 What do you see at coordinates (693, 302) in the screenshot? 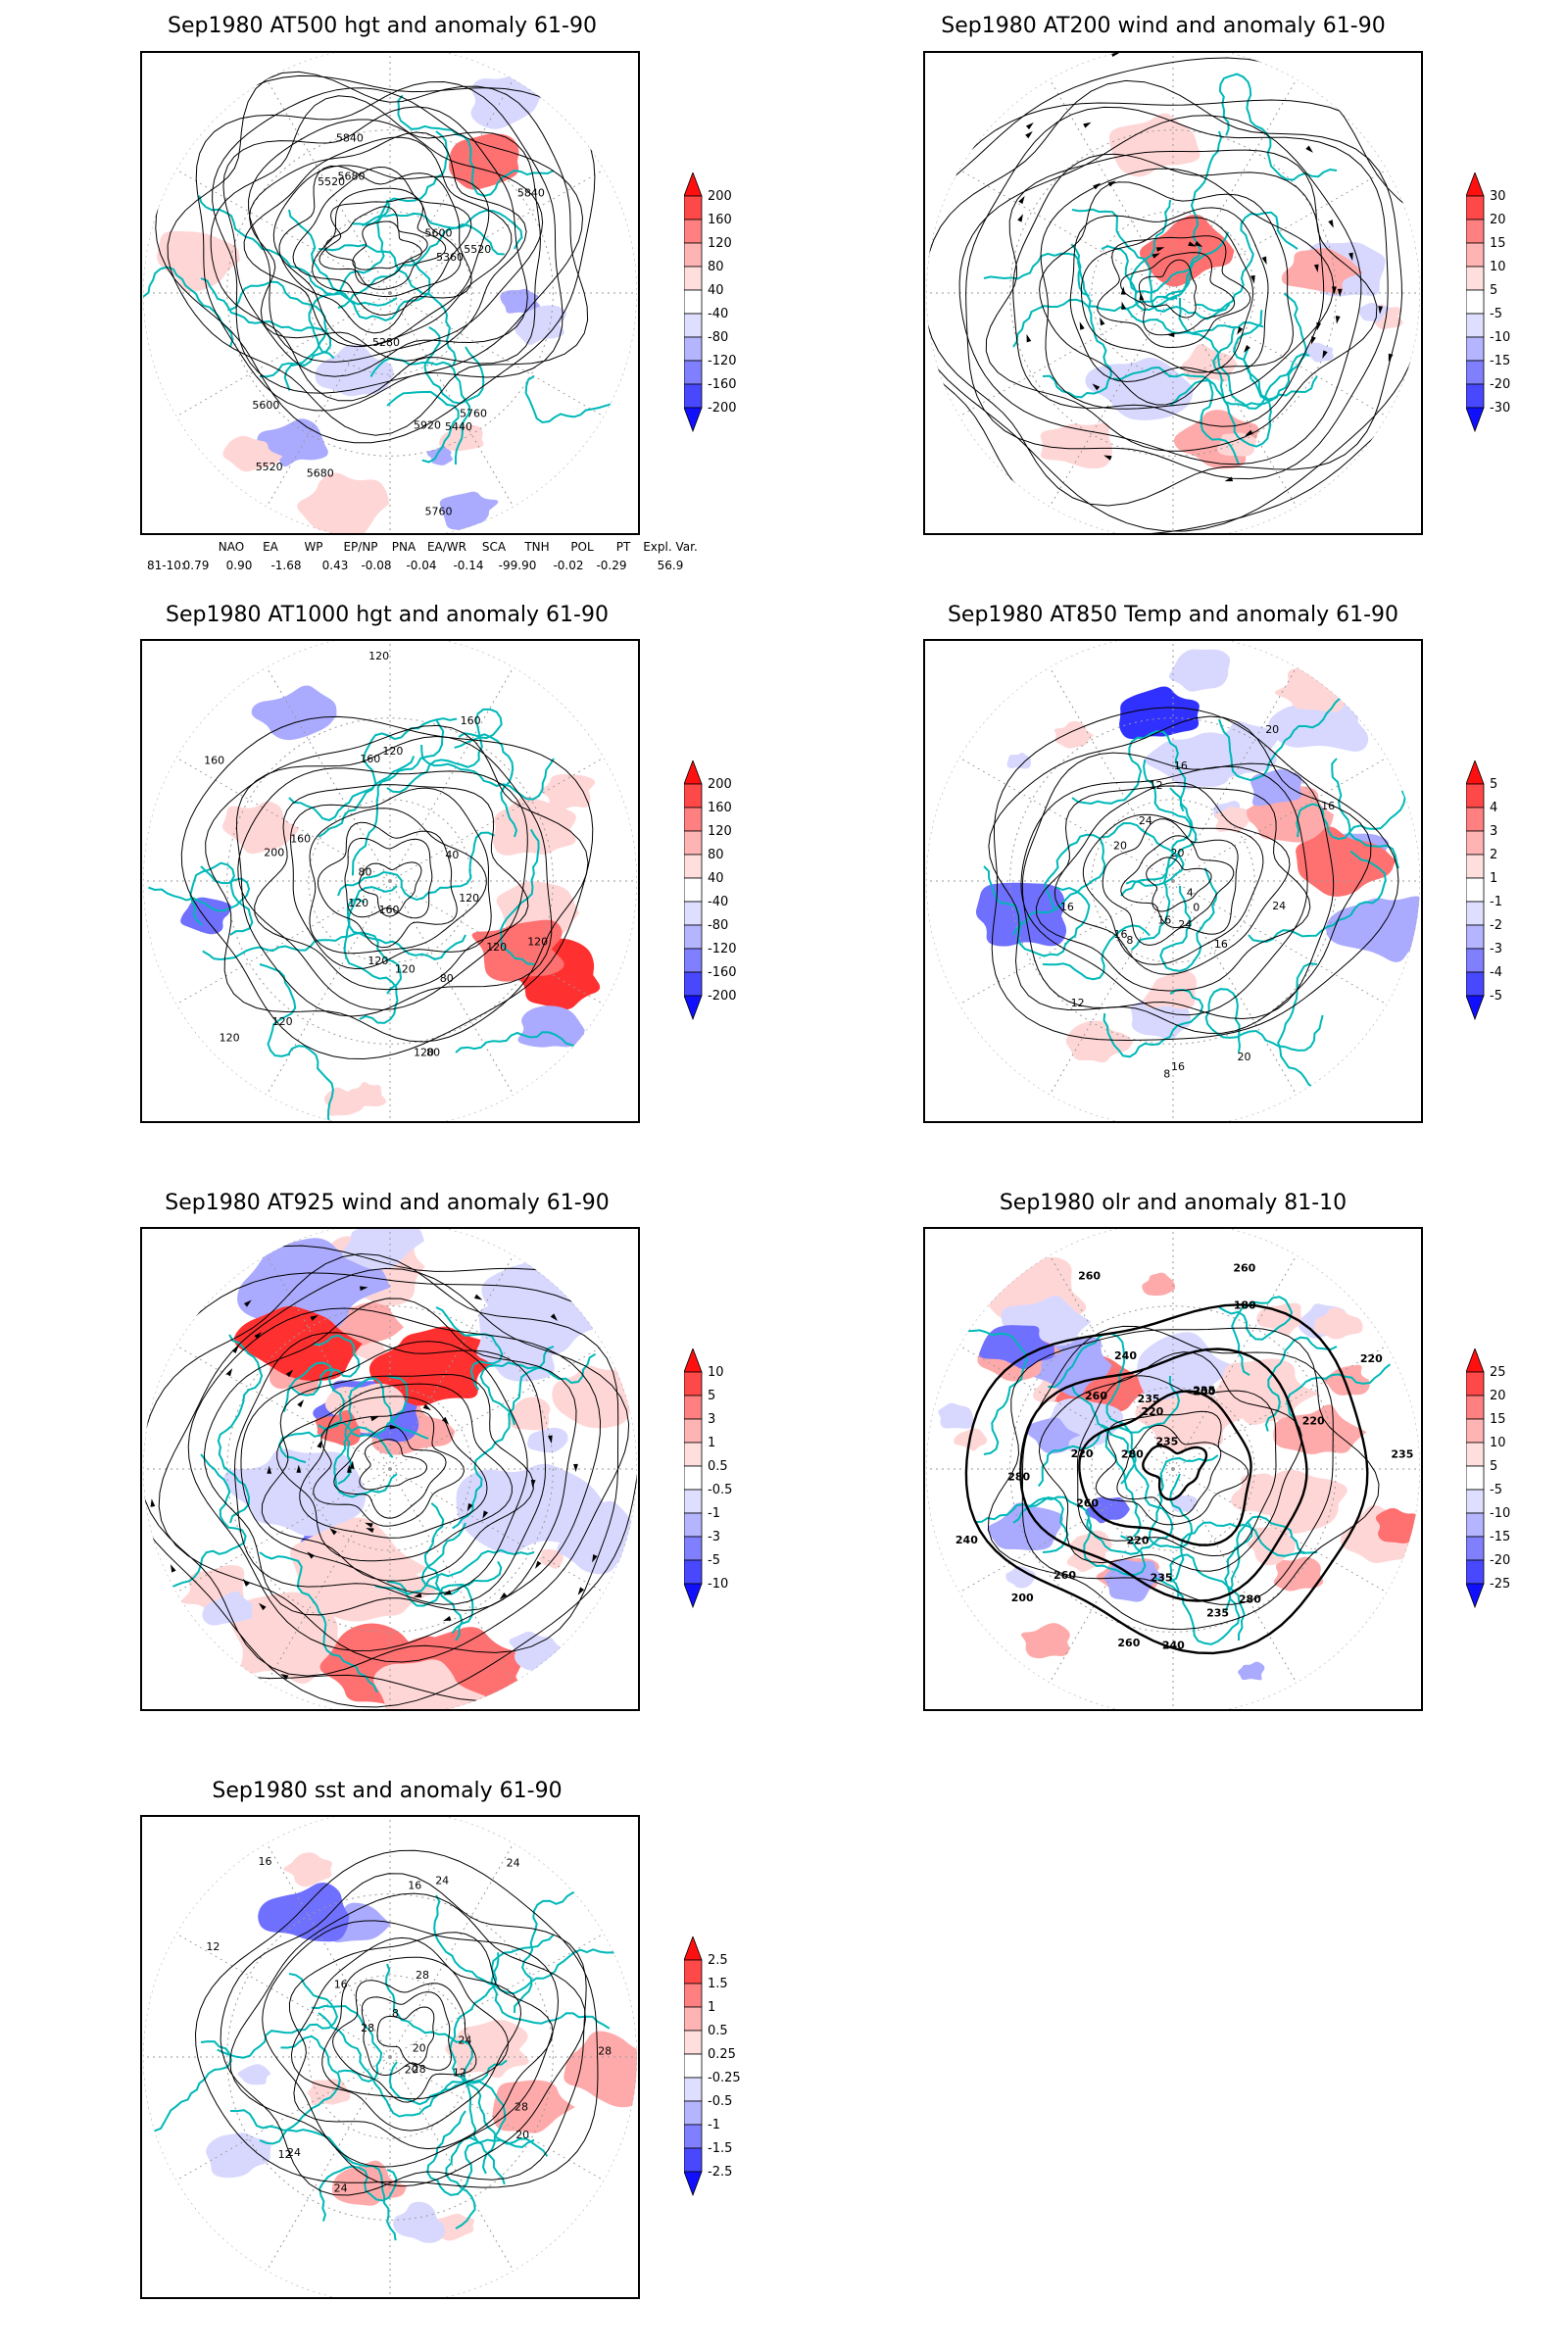
I see `colorbar-swatches` at bounding box center [693, 302].